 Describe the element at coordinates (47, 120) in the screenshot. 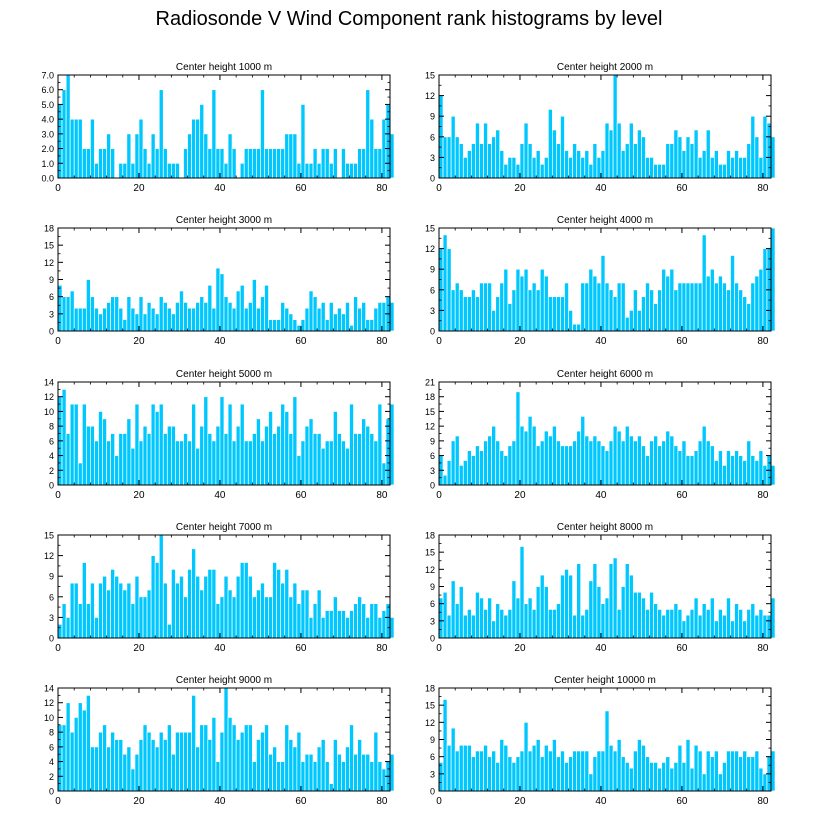

I see `y-tick-label: 4.0` at that location.